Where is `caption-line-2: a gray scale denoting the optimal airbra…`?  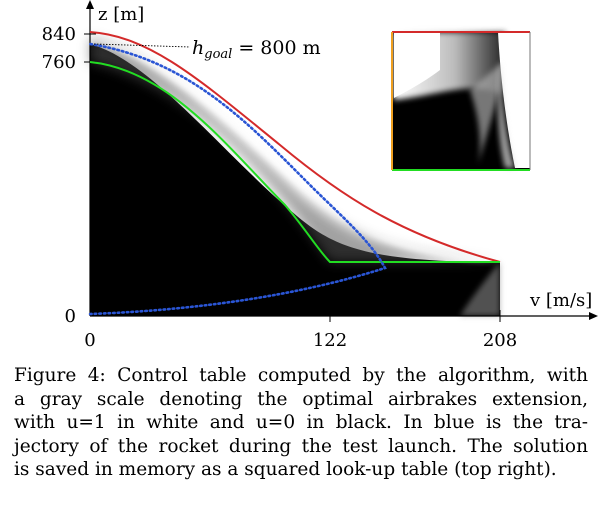 caption-line-2: a gray scale denoting the optimal airbra… is located at coordinates (301, 399).